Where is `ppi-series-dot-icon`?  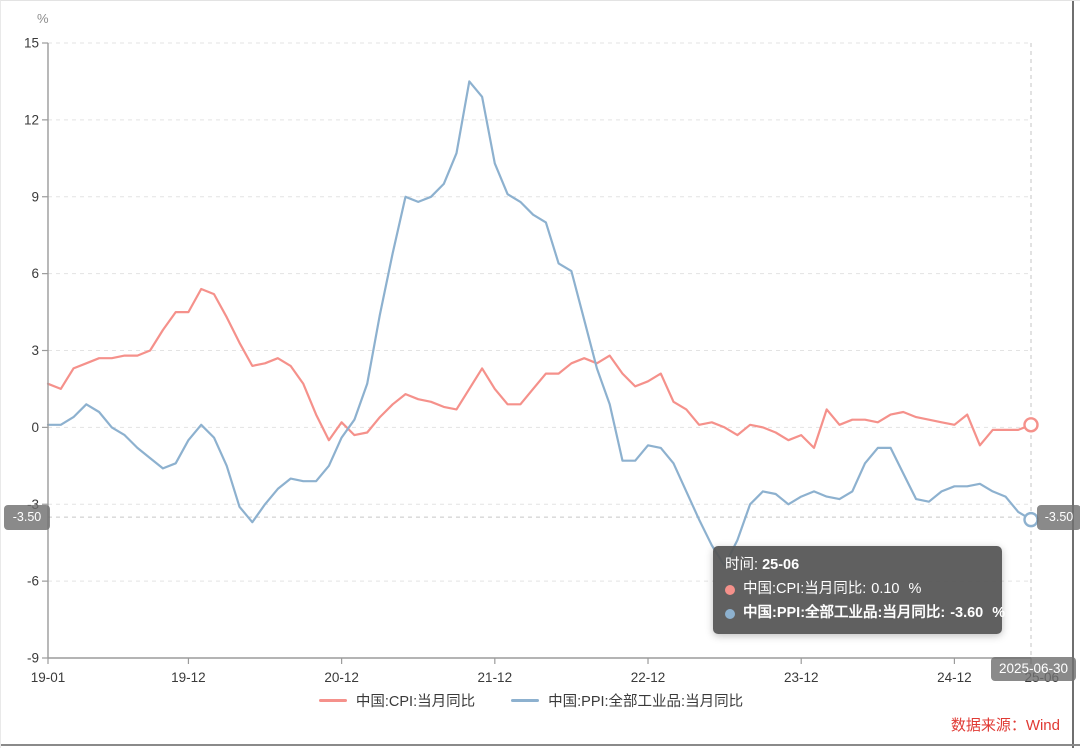 ppi-series-dot-icon is located at coordinates (730, 613).